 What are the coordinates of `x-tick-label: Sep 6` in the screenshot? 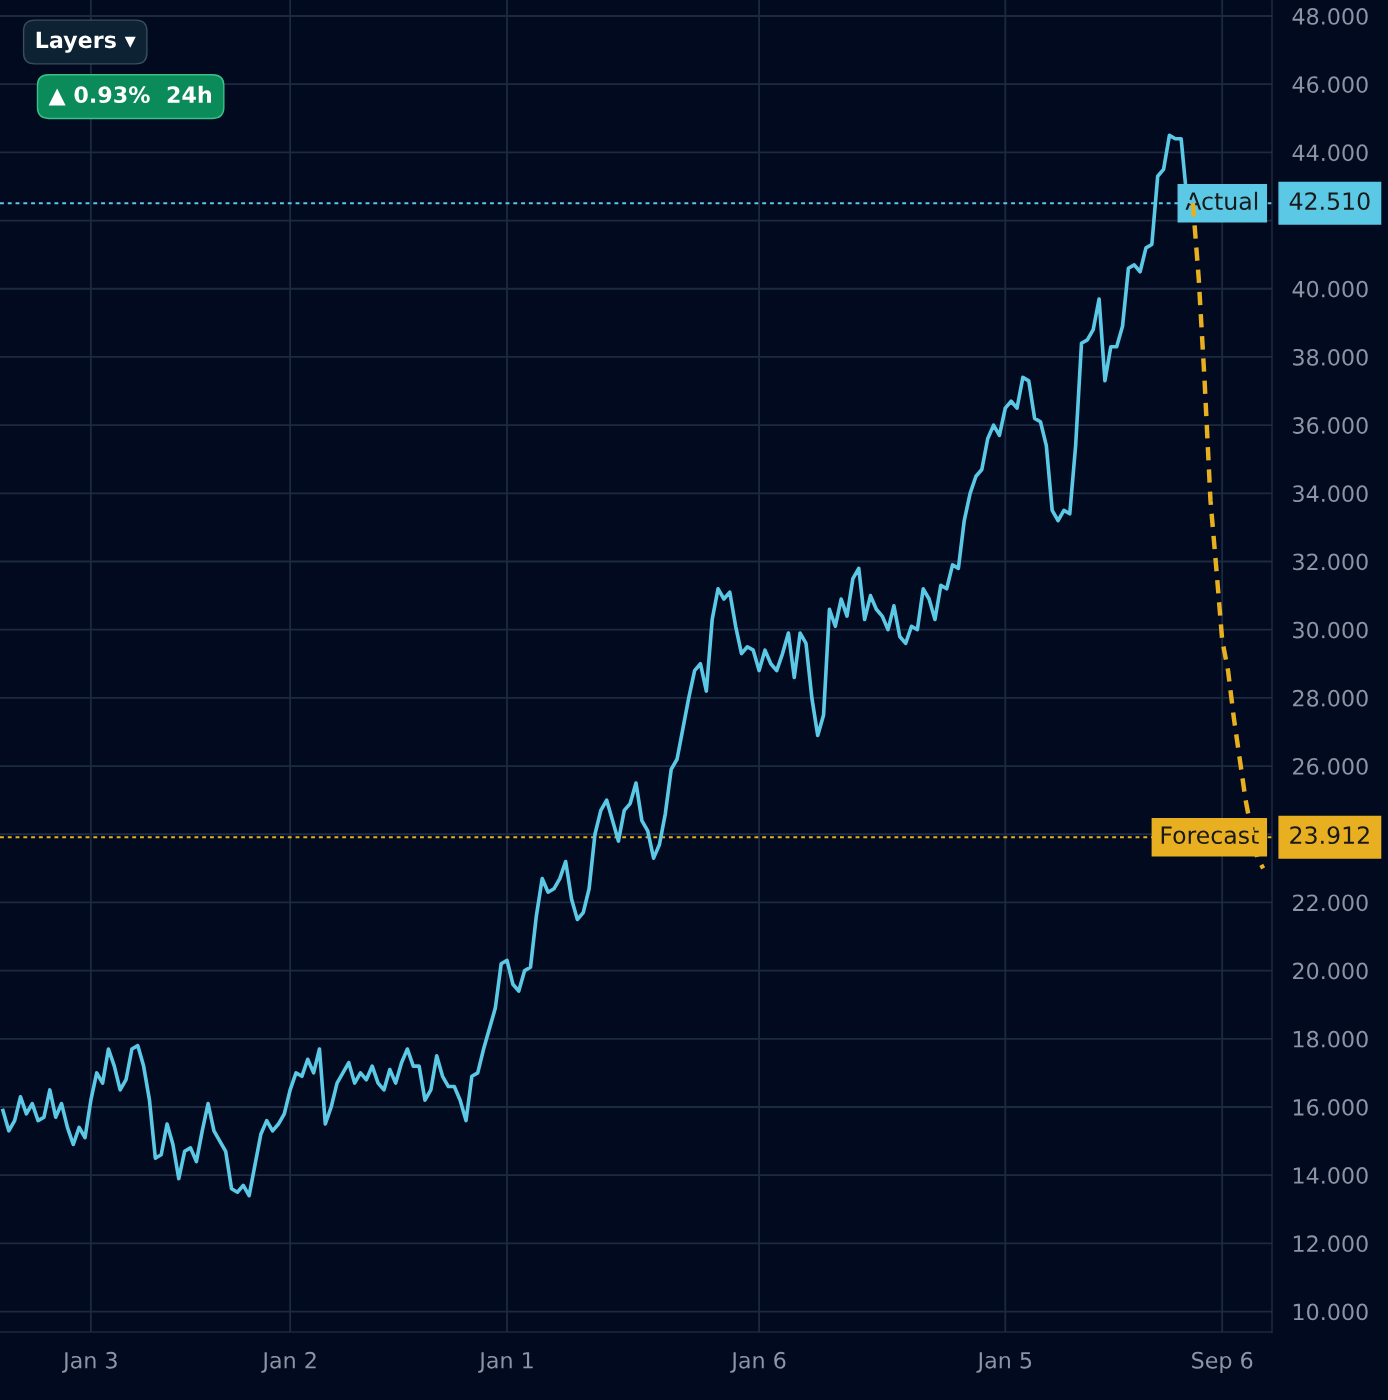 It's located at (1222, 1362).